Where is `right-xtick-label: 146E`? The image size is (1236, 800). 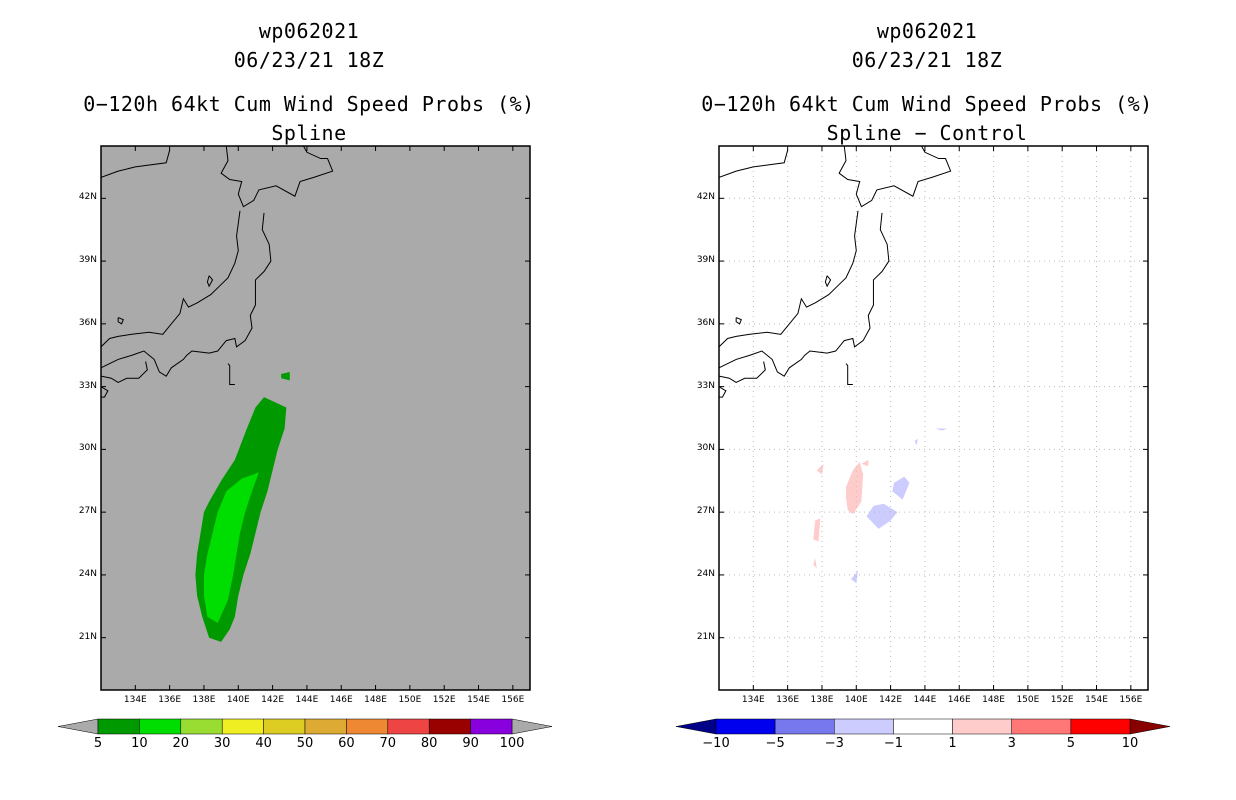
right-xtick-label: 146E is located at coordinates (959, 700).